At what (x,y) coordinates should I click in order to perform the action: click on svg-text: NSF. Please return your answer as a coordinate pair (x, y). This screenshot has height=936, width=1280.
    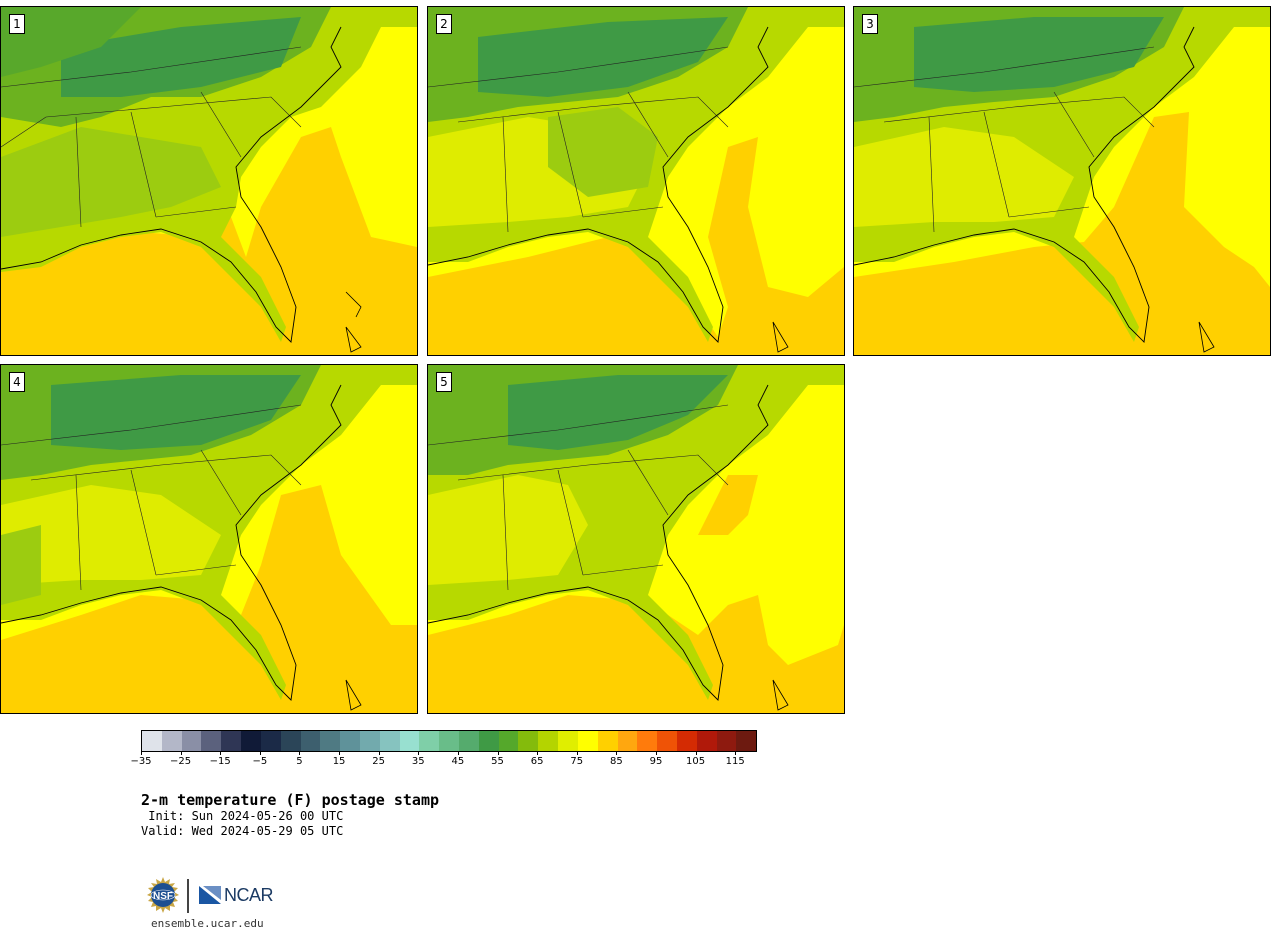
    Looking at the image, I should click on (163, 896).